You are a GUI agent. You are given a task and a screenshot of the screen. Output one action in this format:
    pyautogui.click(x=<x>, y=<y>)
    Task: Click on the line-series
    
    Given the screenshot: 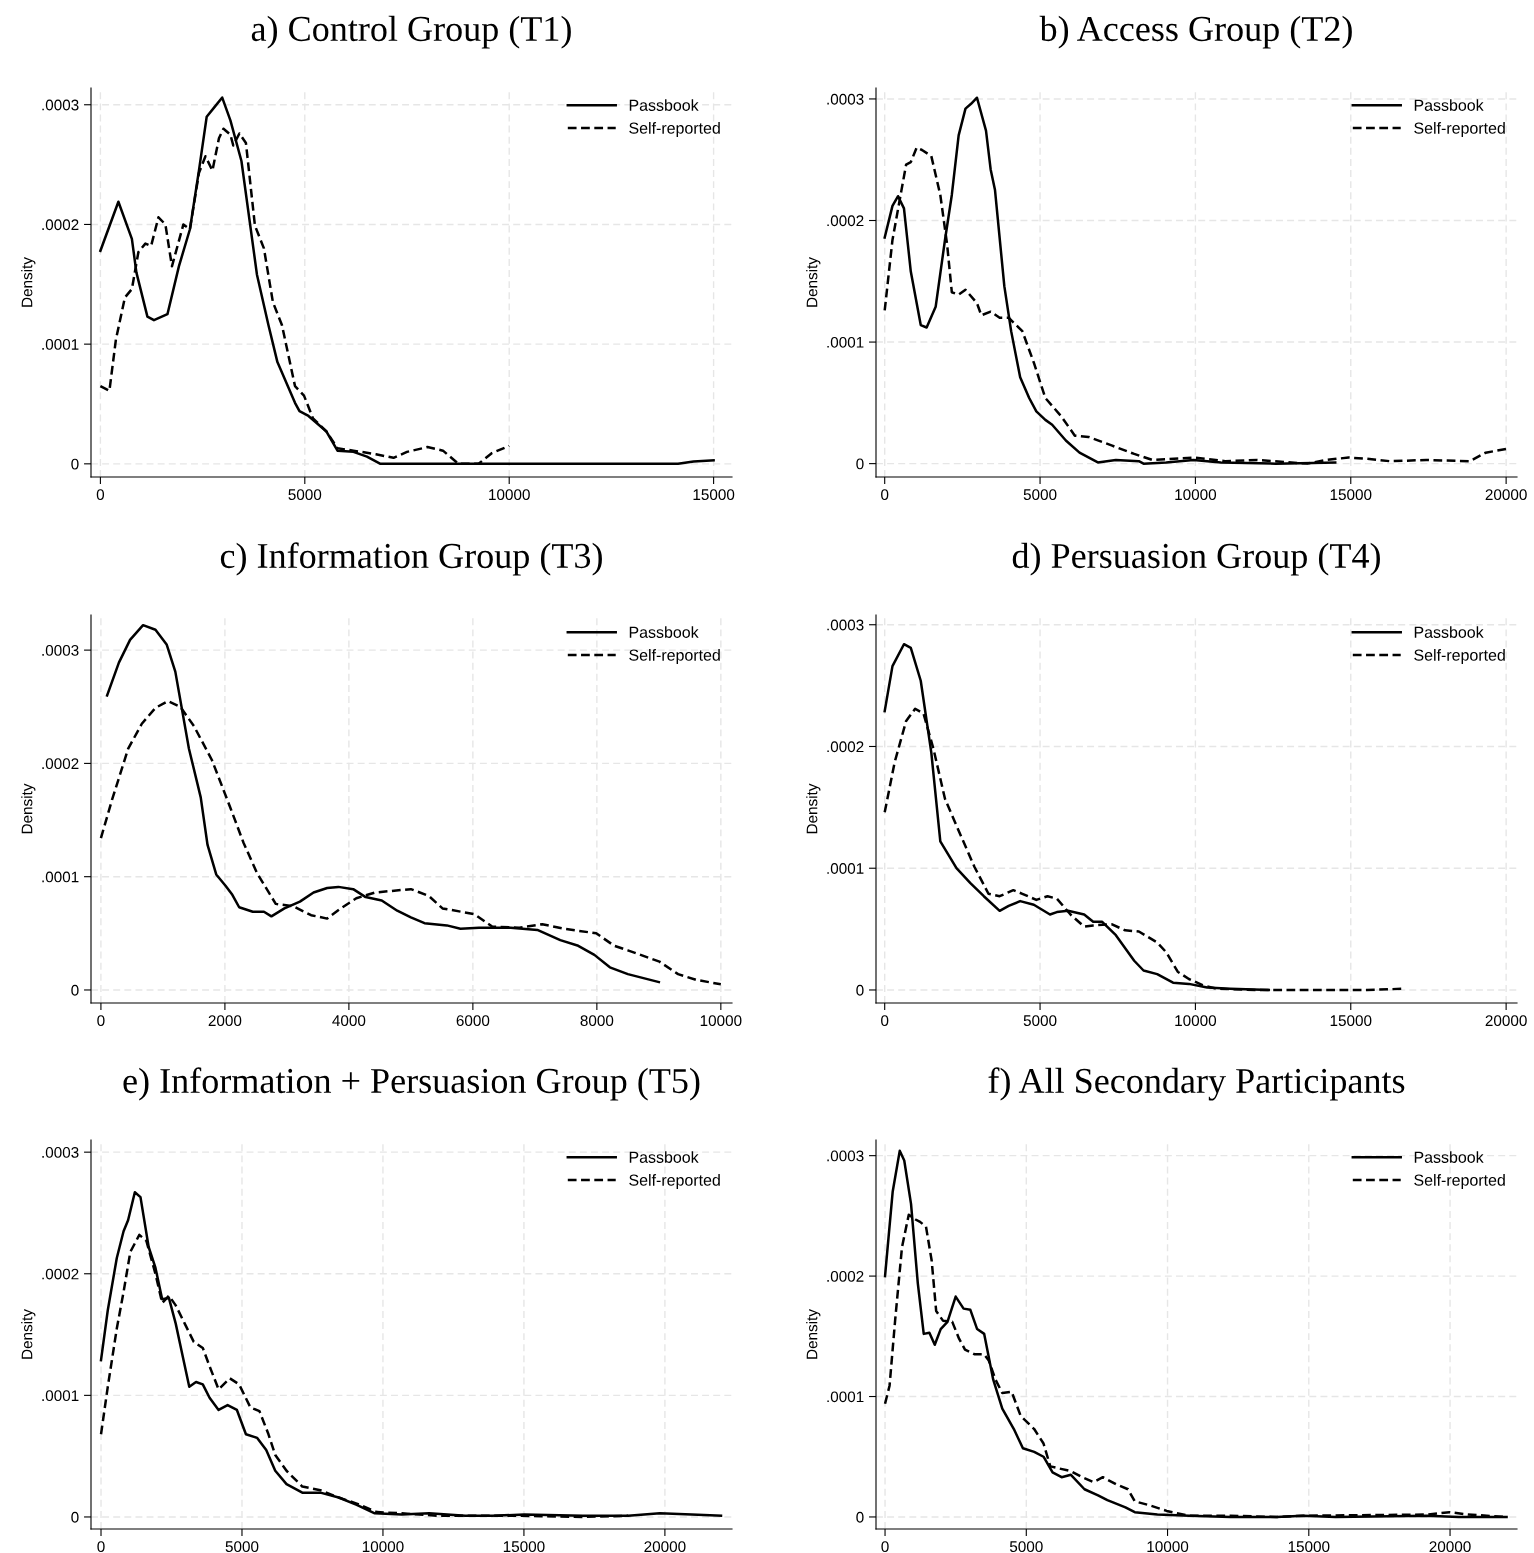 What is the action you would take?
    pyautogui.click(x=411, y=1354)
    